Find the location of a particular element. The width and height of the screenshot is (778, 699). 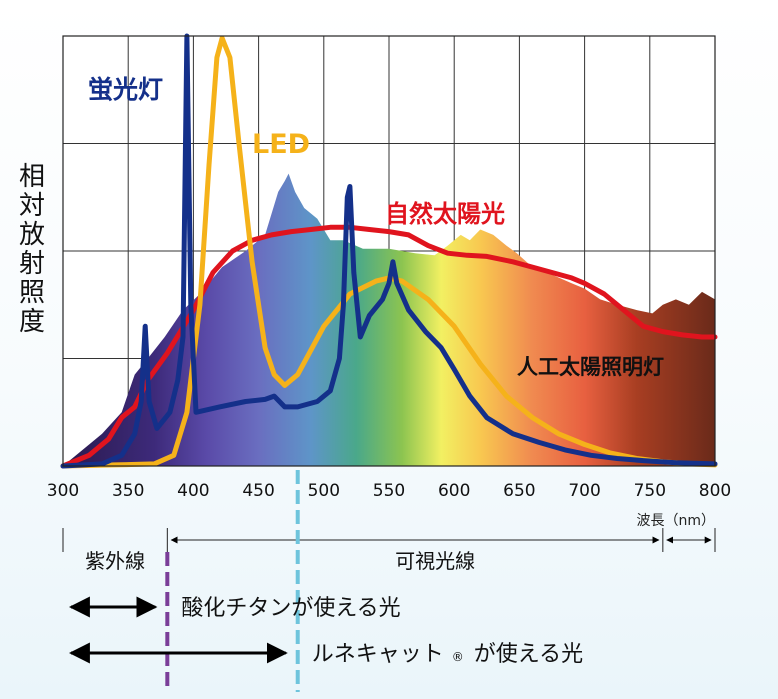

series-label-fluorescent: 蛍光灯 is located at coordinates (125, 89).